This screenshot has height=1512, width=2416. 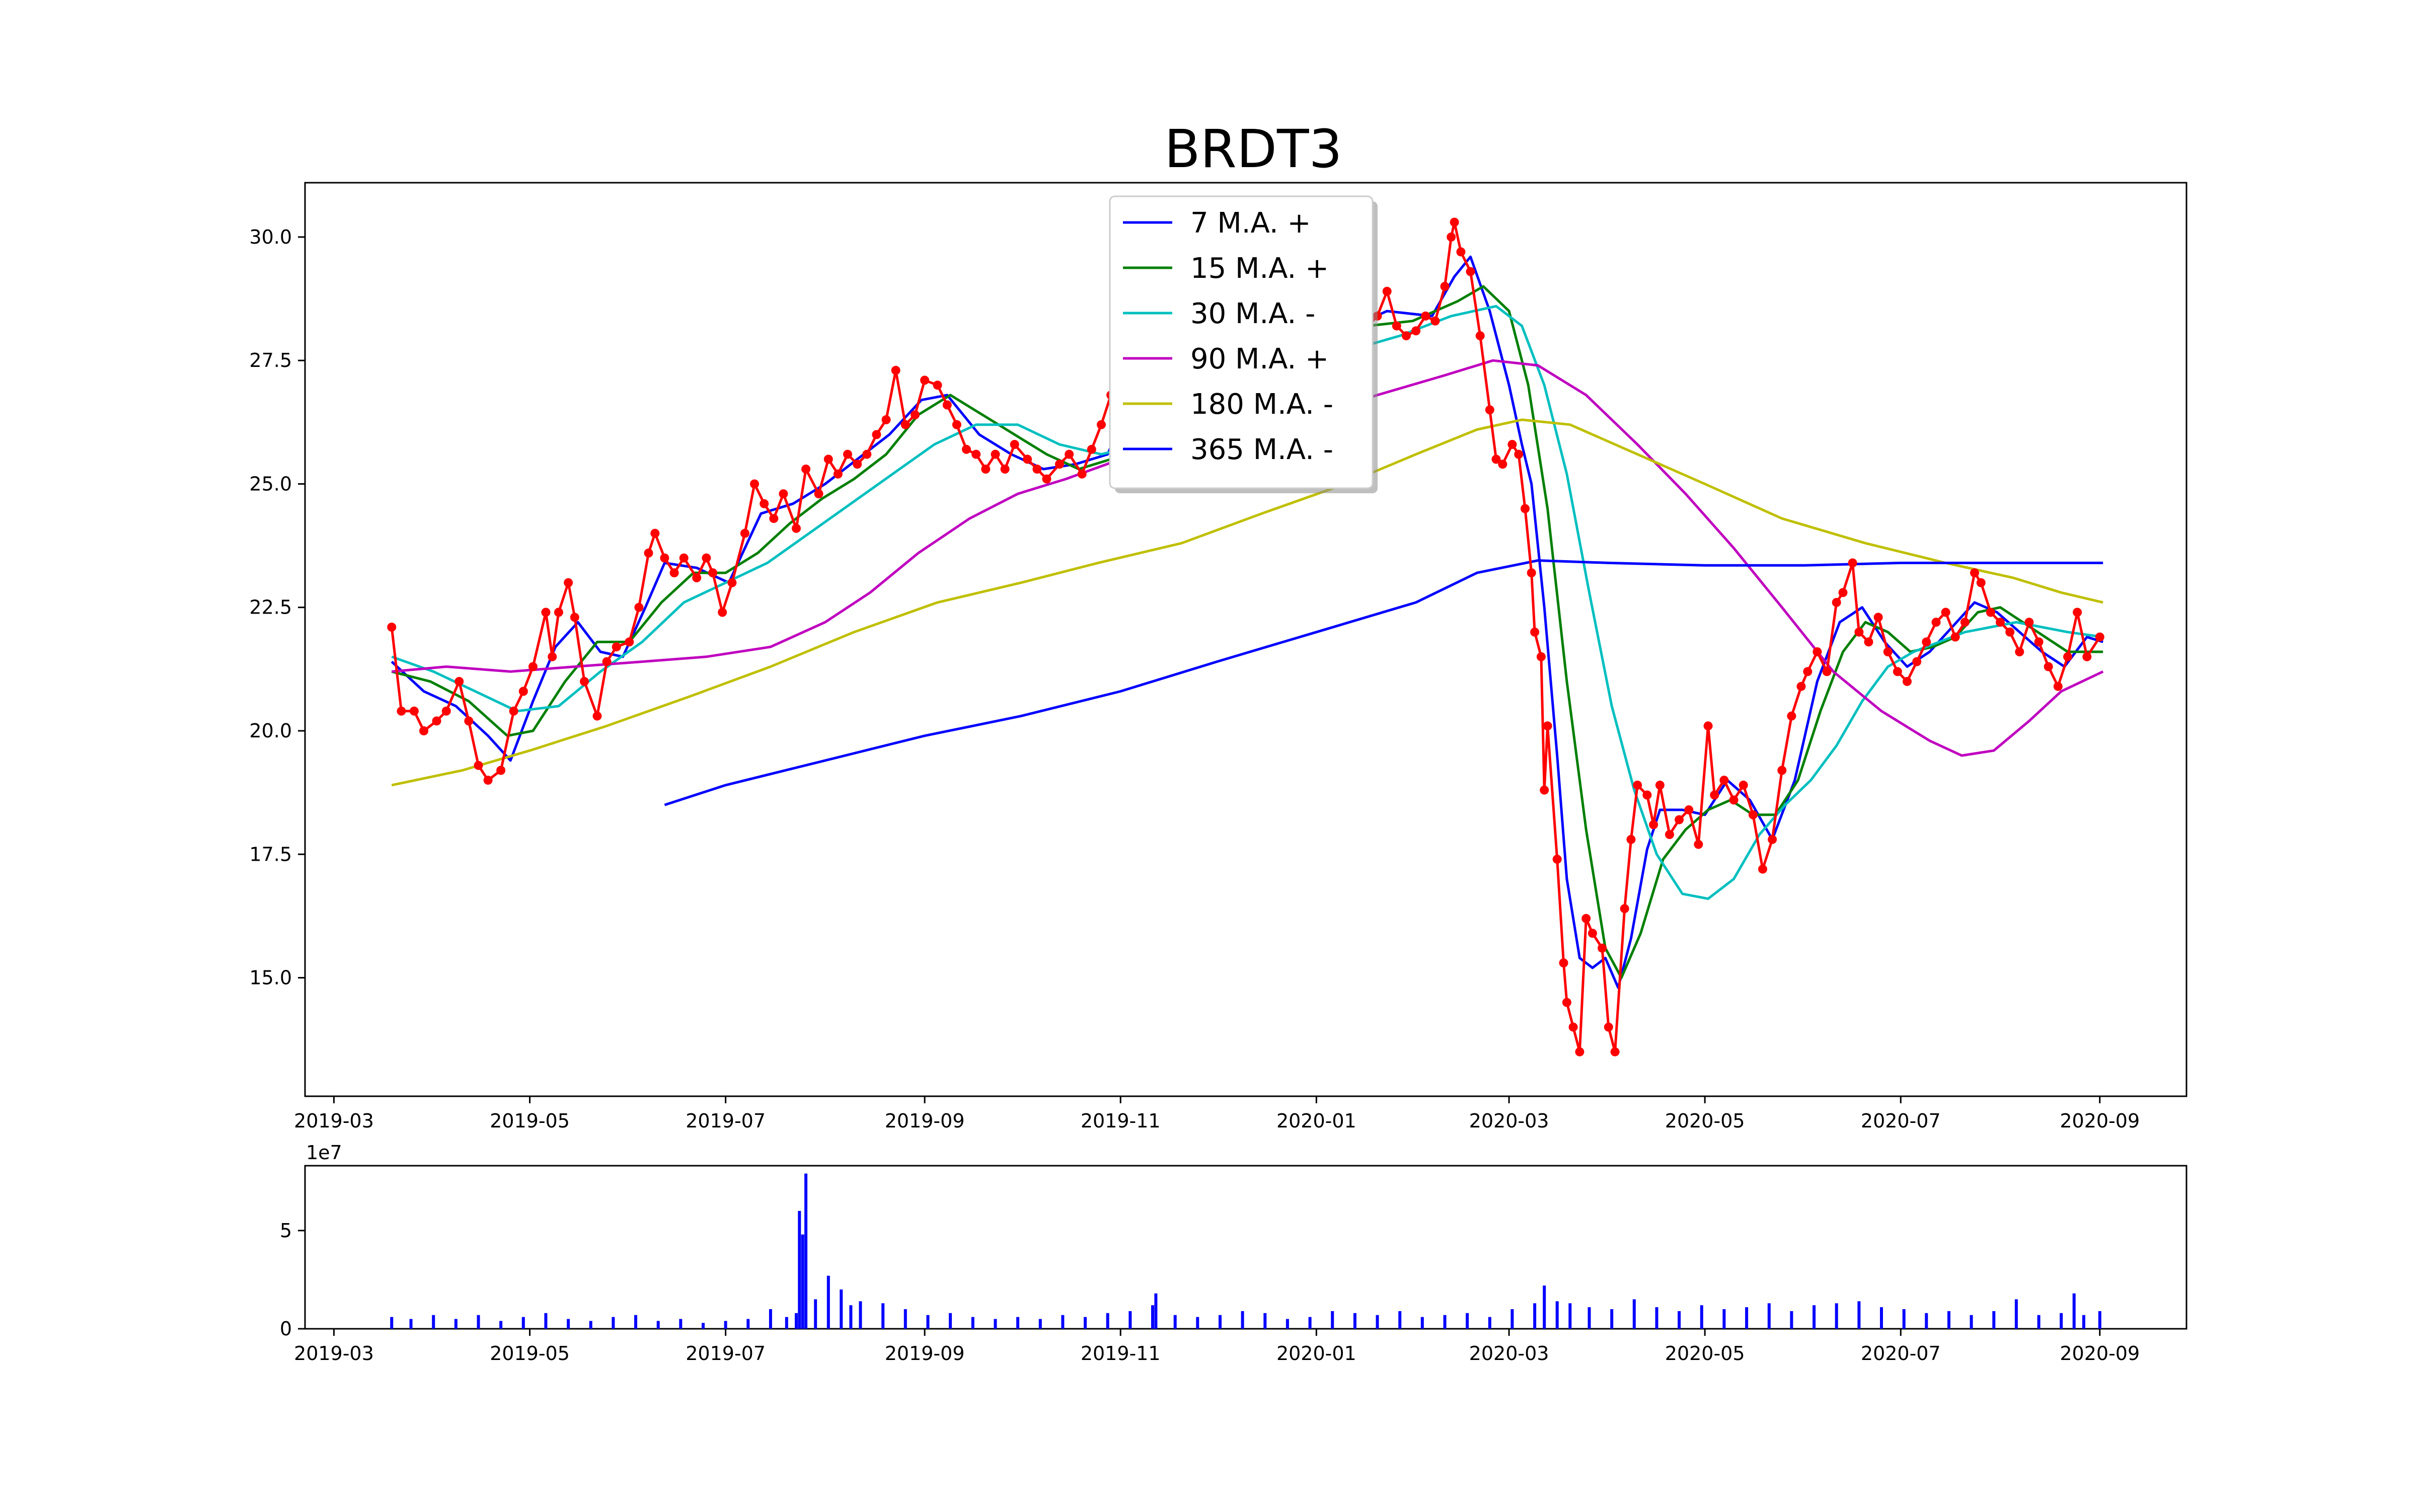 I want to click on legend-label: 90 M.A. +, so click(x=1259, y=359).